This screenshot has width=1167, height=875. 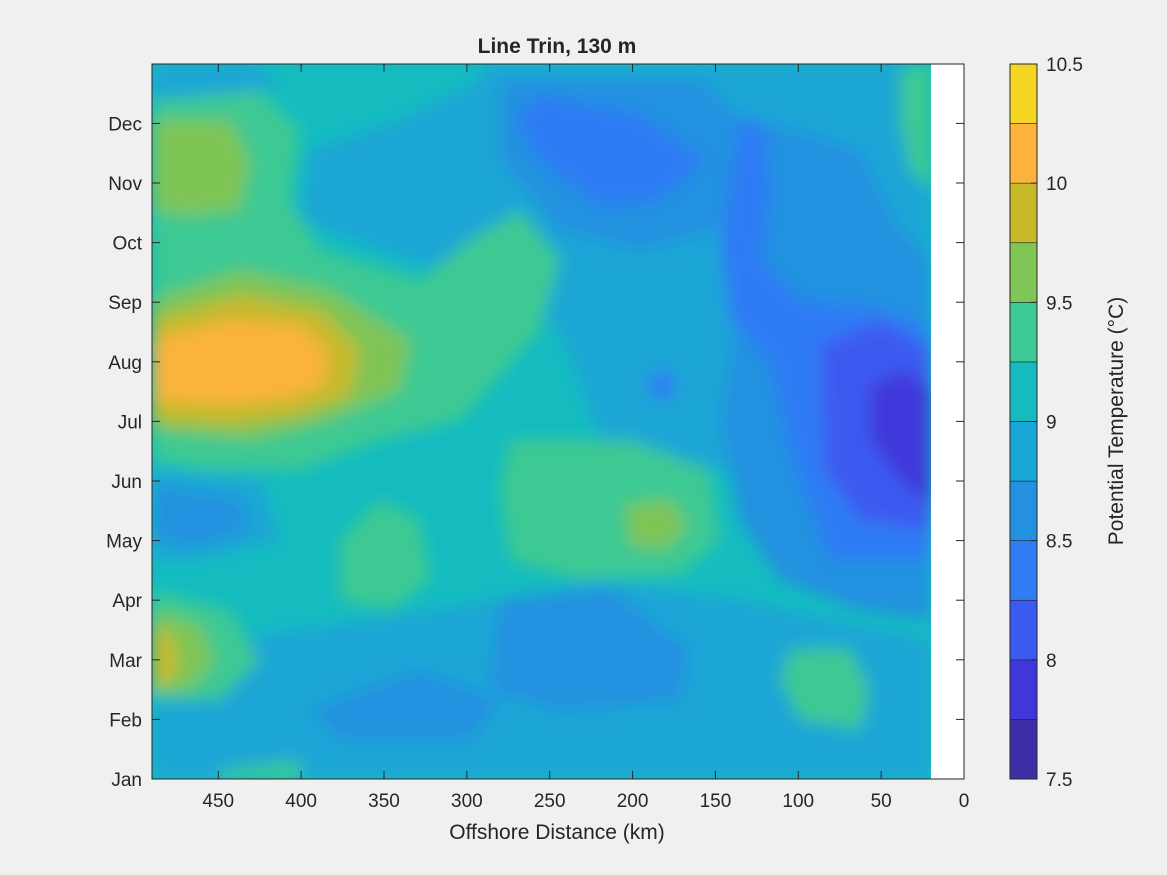 I want to click on warmer-center, so click(x=656, y=525).